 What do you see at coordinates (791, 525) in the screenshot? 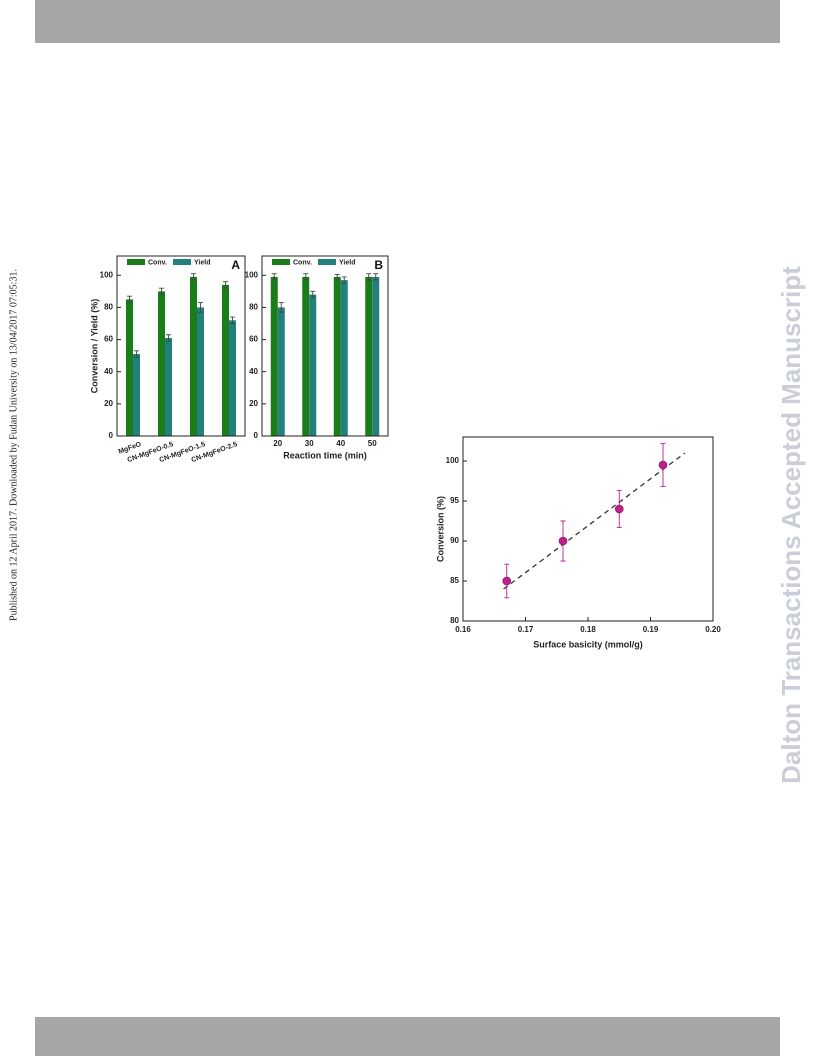
I see `watermark: Dalton Transactions Accepted Manuscript` at bounding box center [791, 525].